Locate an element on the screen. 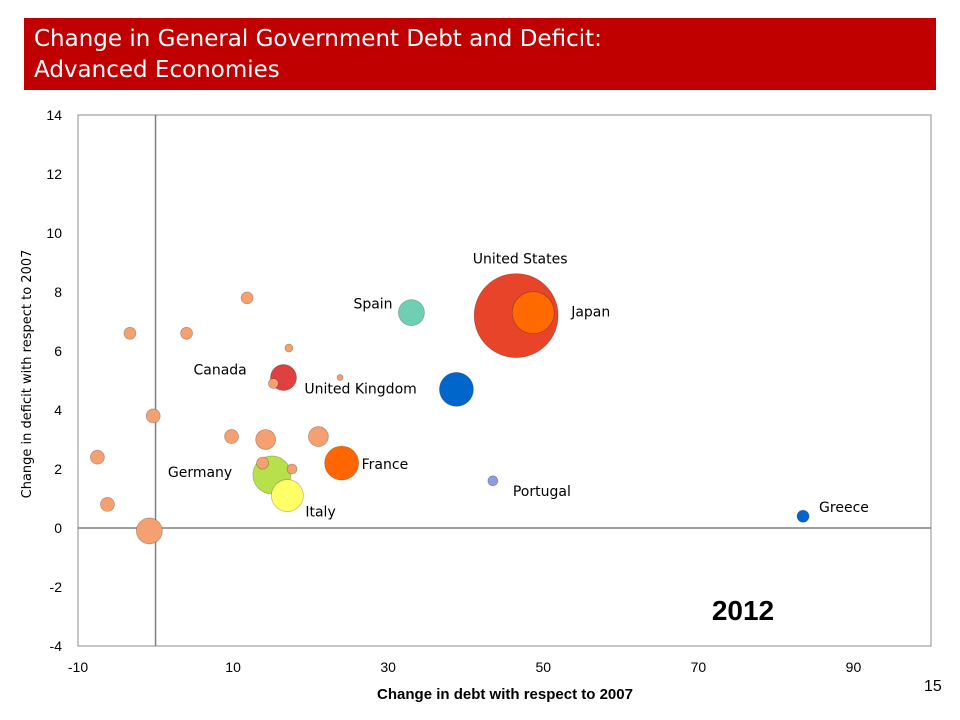 The image size is (960, 720). y-tick-label: 8 is located at coordinates (58, 292).